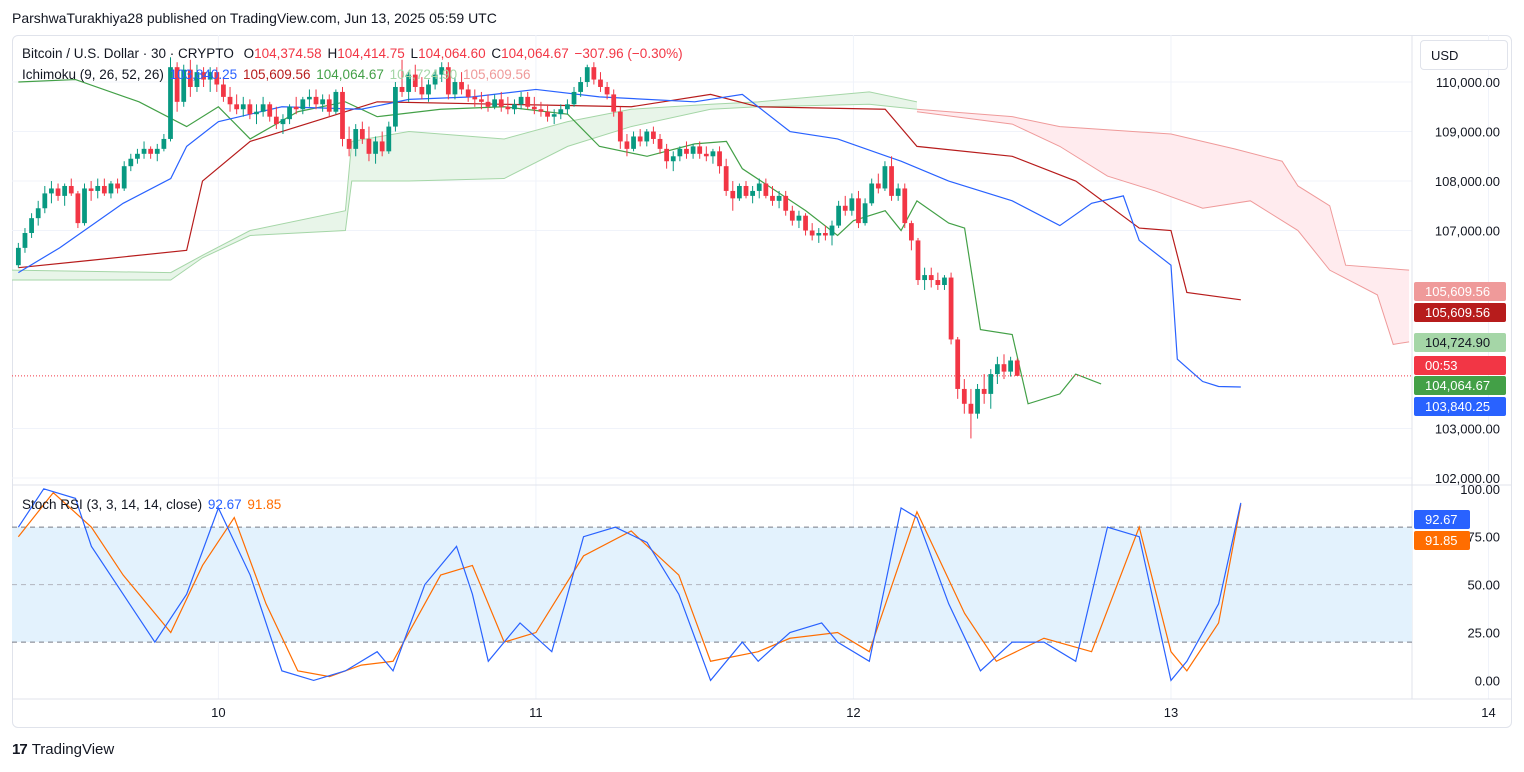 The height and width of the screenshot is (772, 1524). Describe the element at coordinates (1460, 406) in the screenshot. I see `conversion-price-tag: 103,840.25` at that location.